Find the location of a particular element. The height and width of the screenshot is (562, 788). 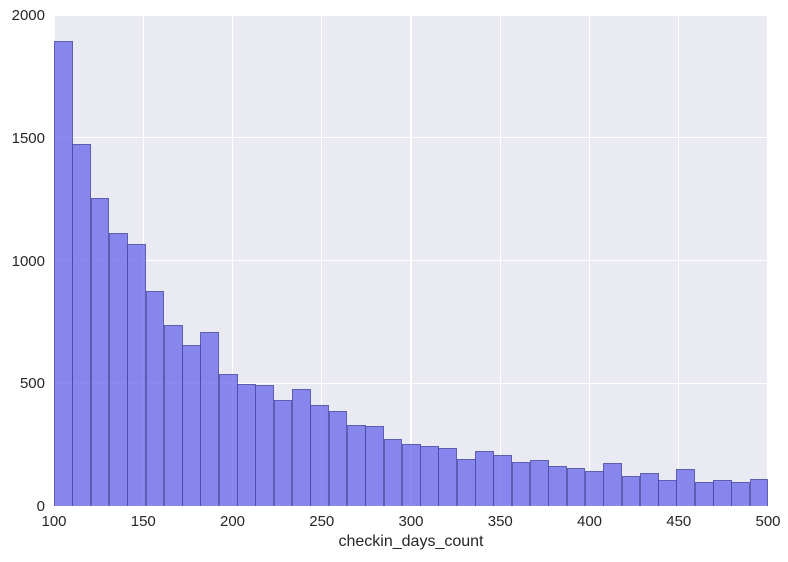

x-tick-label: 150 is located at coordinates (143, 521).